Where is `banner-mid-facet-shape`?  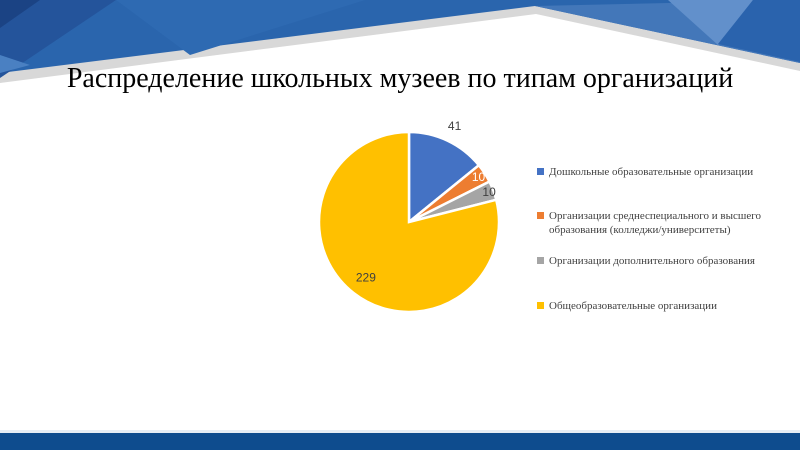 banner-mid-facet-shape is located at coordinates (240, 27).